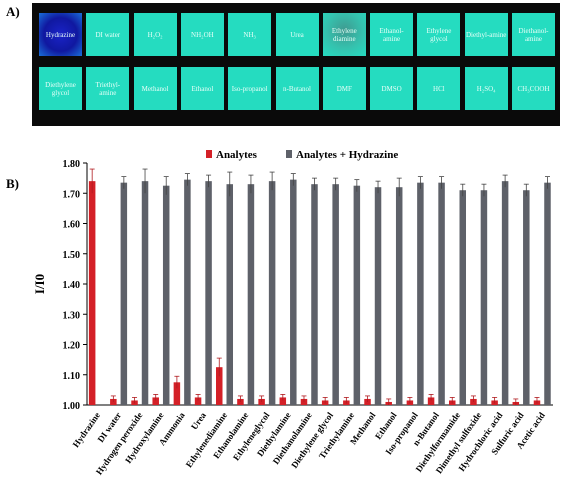 This screenshot has width=576, height=502. I want to click on vial-tile: Iso-propanol, so click(250, 88).